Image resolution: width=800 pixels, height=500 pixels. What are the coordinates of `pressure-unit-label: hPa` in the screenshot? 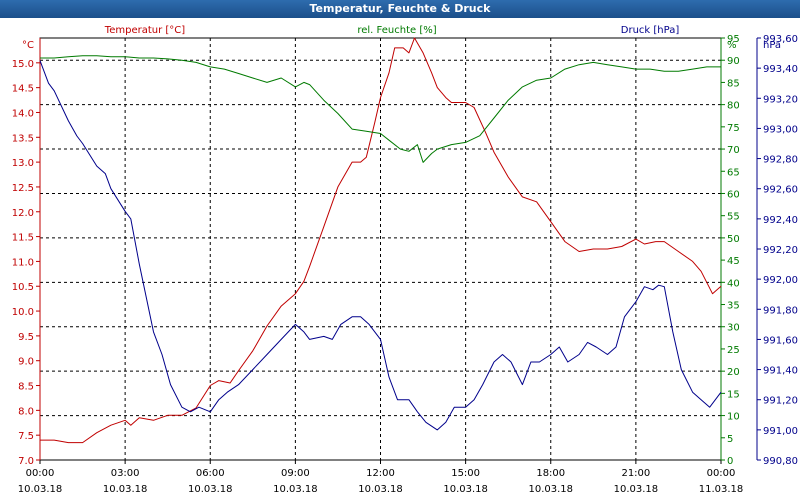 It's located at (772, 45).